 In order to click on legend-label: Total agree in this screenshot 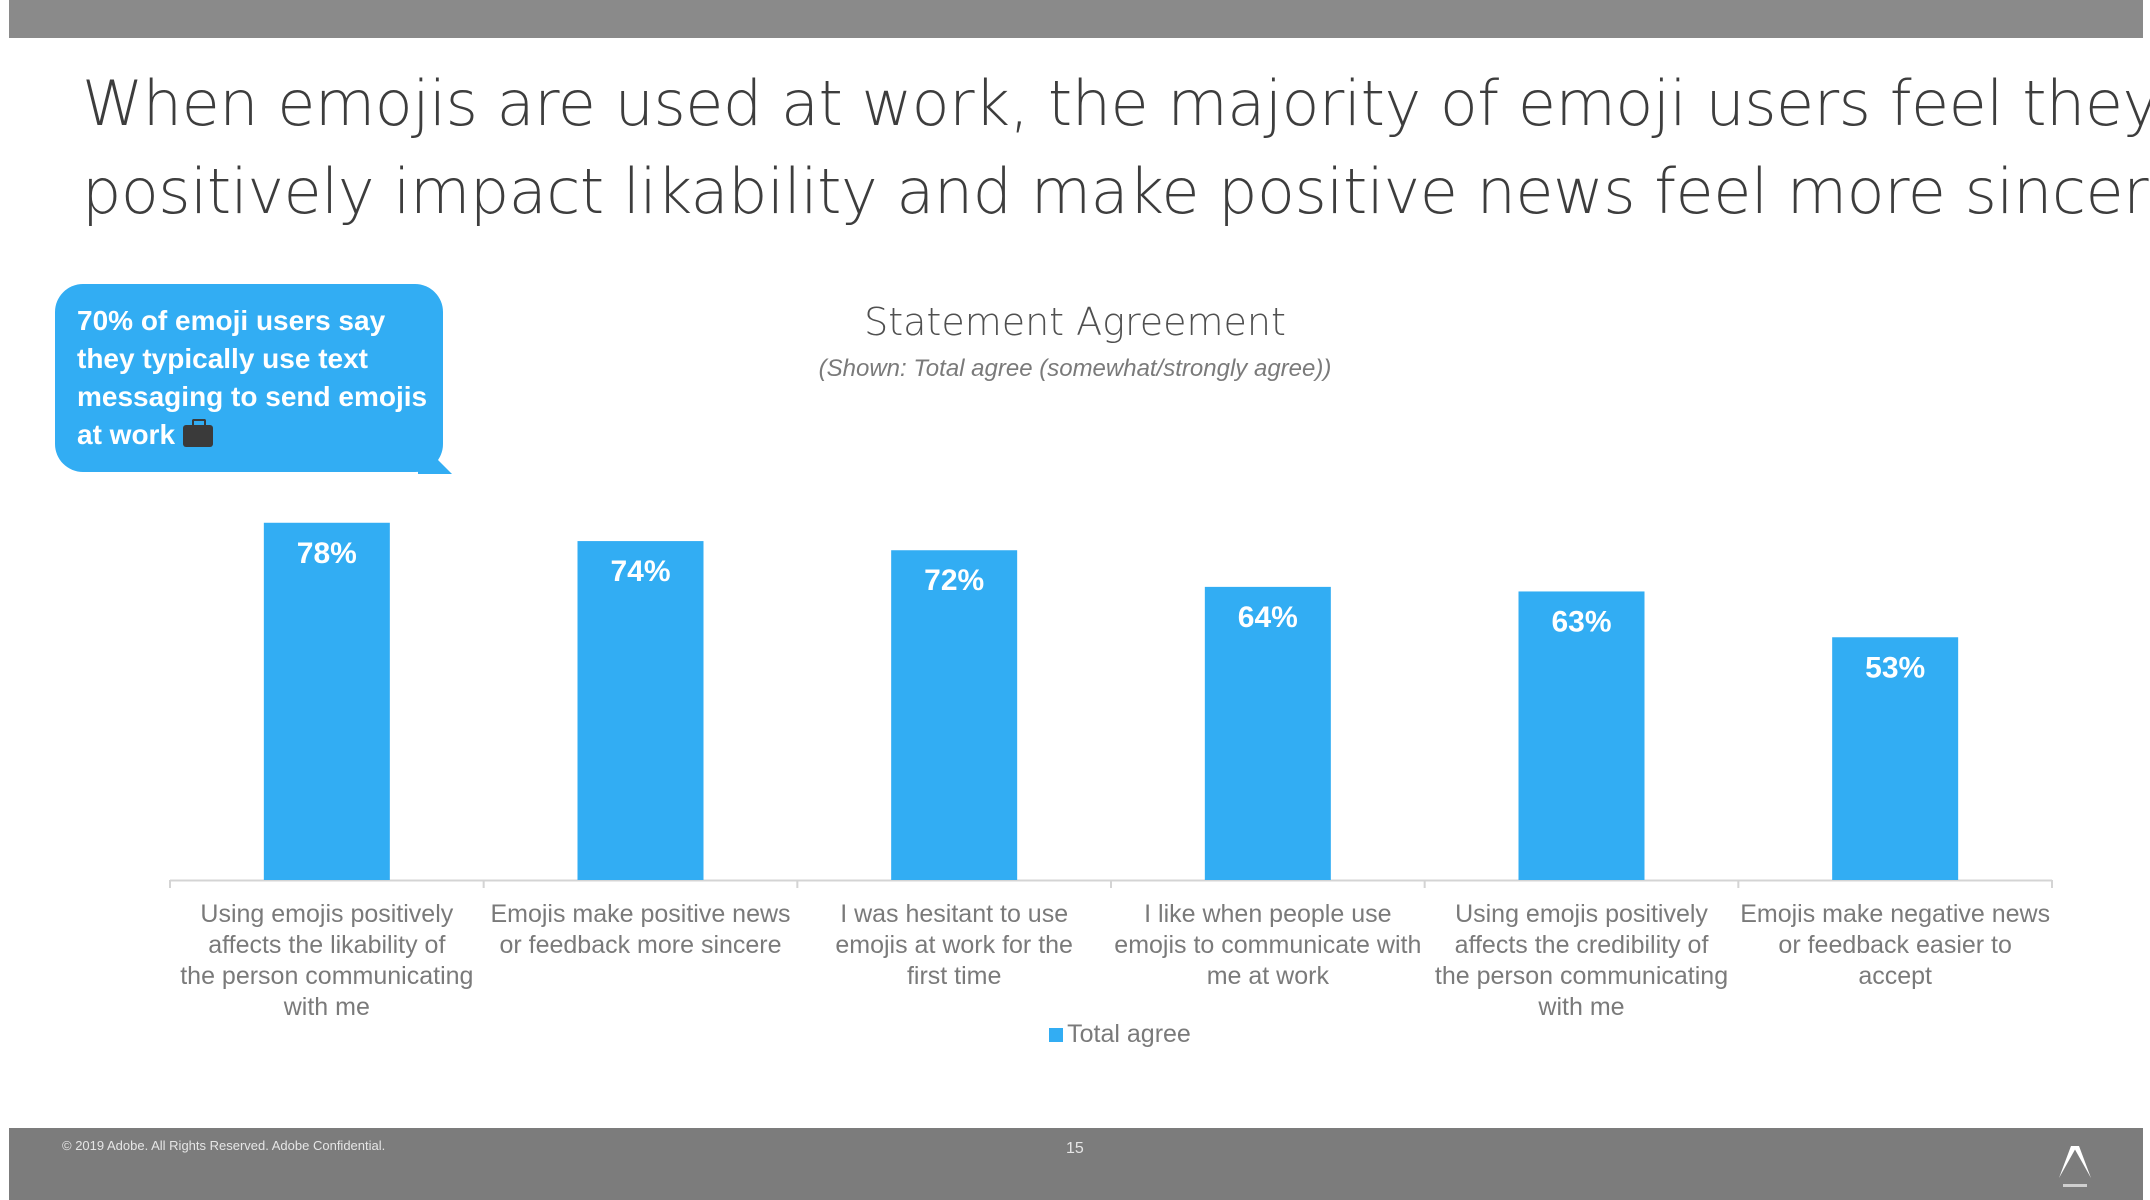, I will do `click(1129, 1034)`.